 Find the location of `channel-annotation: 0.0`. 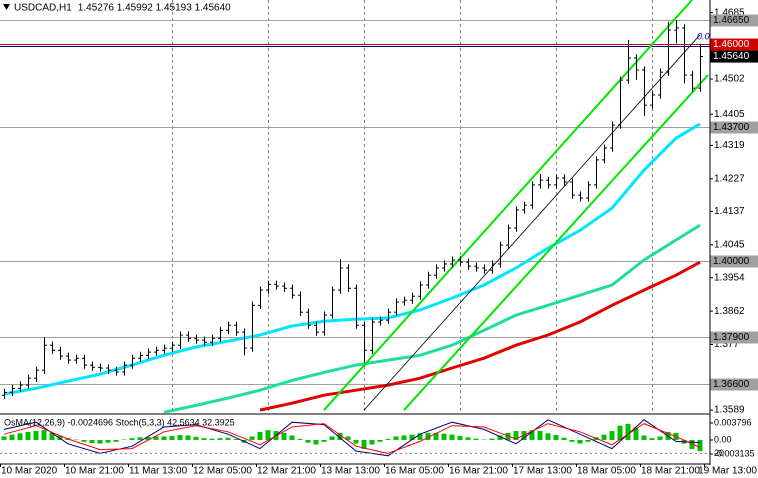

channel-annotation: 0.0 is located at coordinates (703, 36).